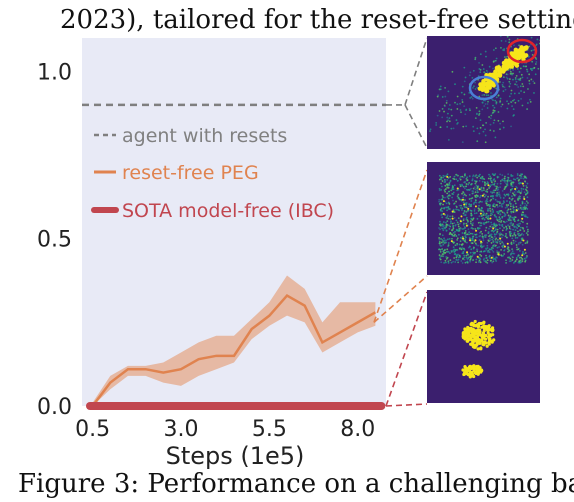 The height and width of the screenshot is (502, 574). I want to click on start-circle-blue, so click(484, 88).